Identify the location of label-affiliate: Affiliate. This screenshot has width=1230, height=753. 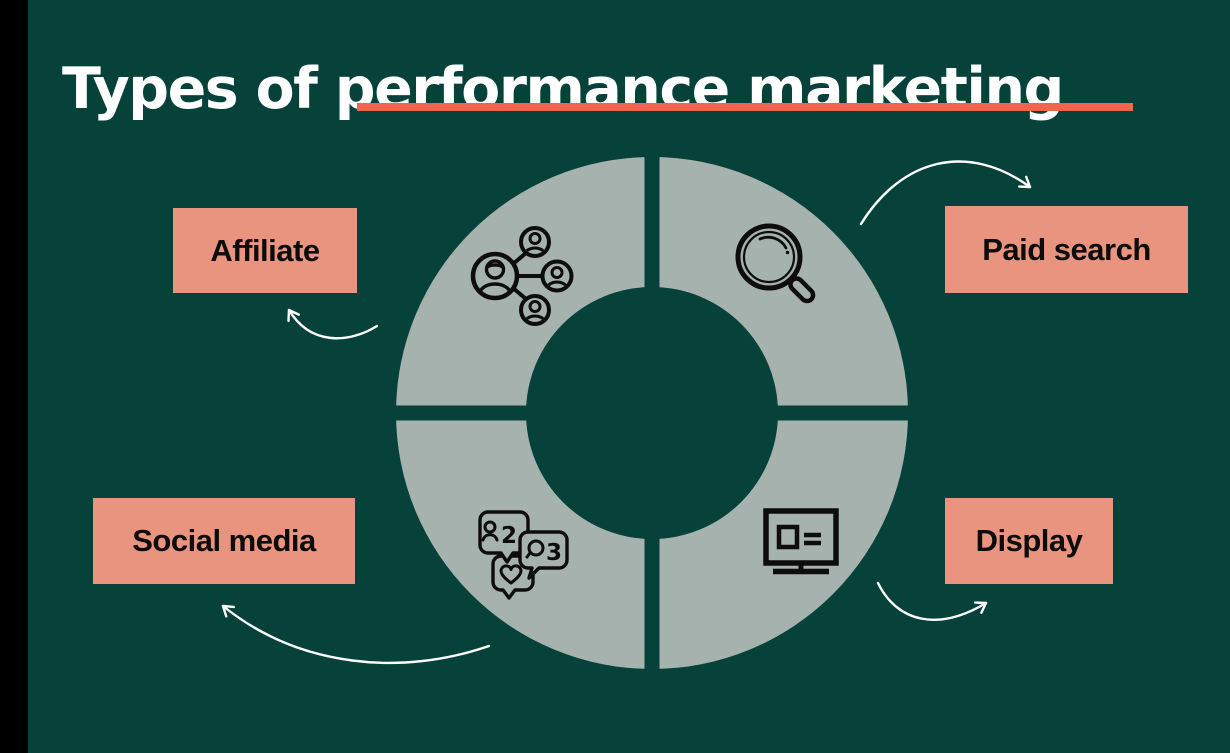
(265, 250).